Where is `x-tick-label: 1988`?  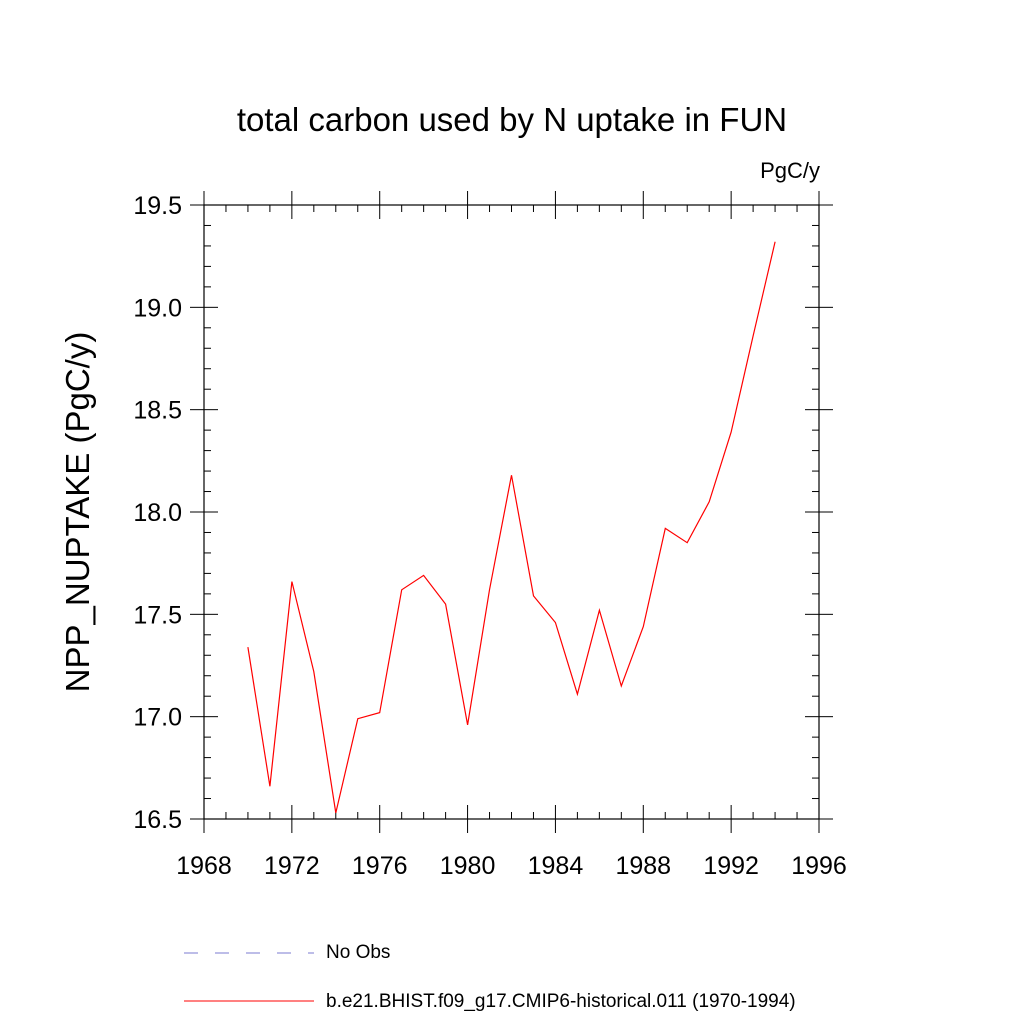
x-tick-label: 1988 is located at coordinates (643, 866).